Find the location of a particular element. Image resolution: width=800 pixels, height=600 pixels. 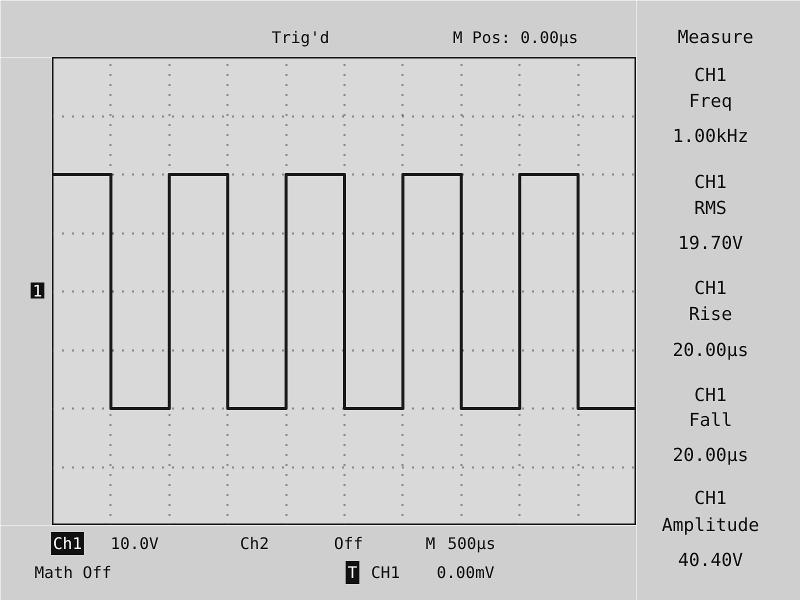

text: RMS is located at coordinates (710, 208).